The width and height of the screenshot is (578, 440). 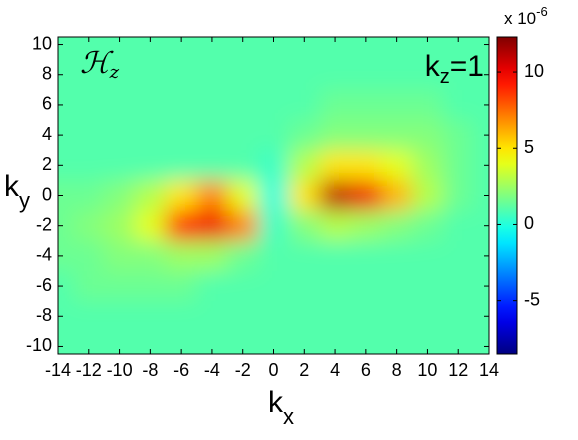 I want to click on colorbar-tick-label: 10, so click(x=534, y=71).